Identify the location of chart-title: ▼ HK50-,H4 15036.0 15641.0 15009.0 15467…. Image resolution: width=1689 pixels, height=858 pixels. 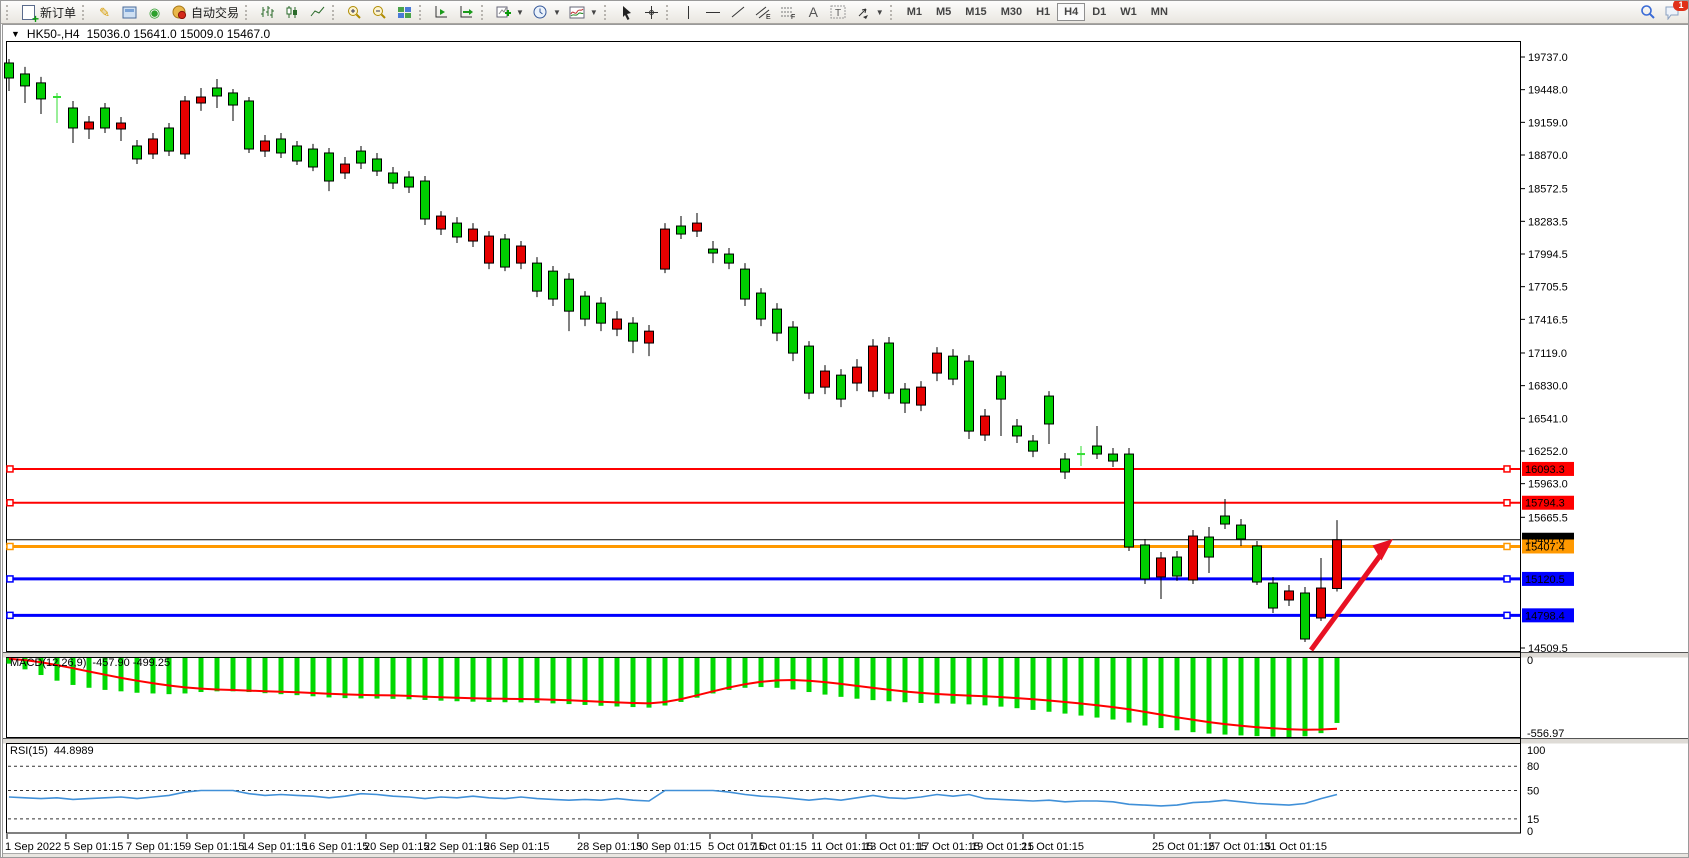
(140, 34).